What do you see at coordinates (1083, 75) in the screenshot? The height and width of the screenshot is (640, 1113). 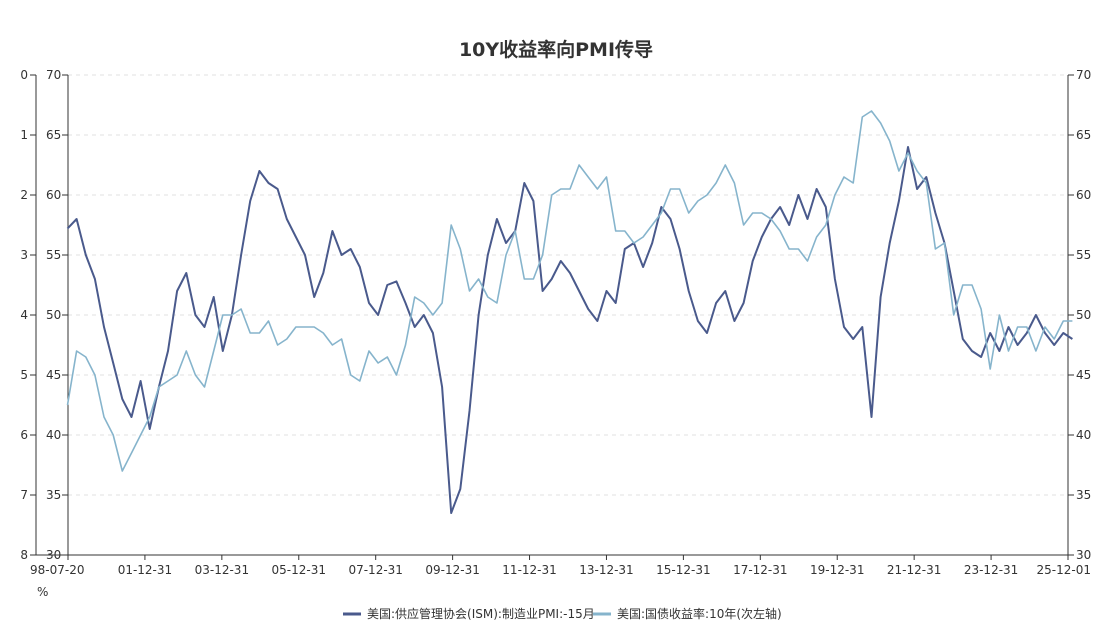 I see `right-axis-tick-label: 70` at bounding box center [1083, 75].